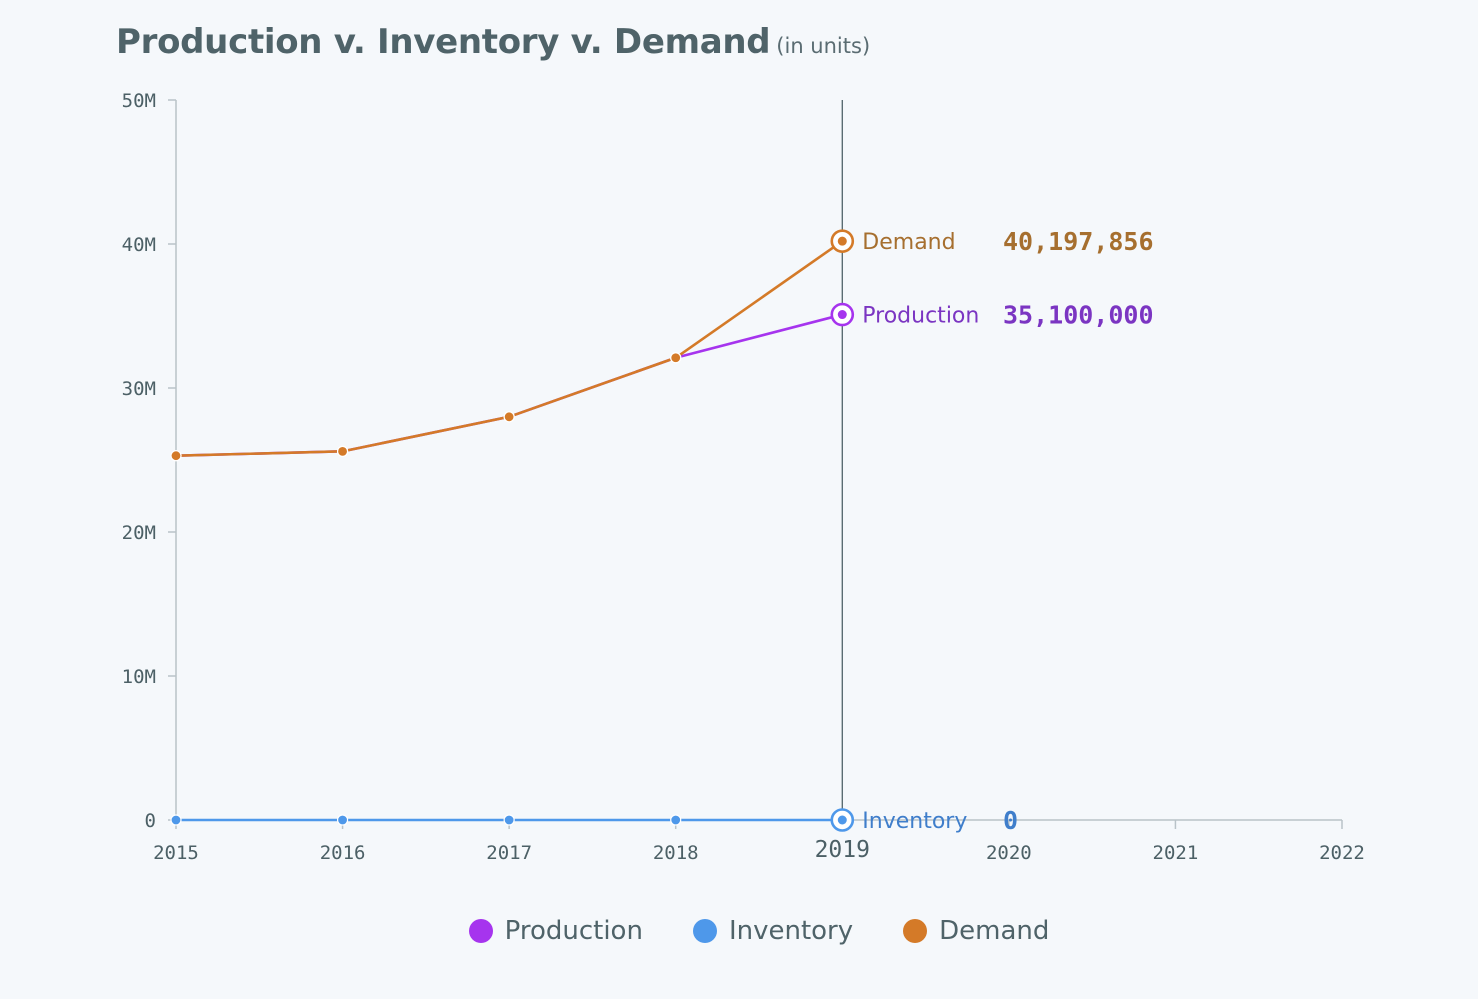  I want to click on end-label-value: 35,100,000, so click(1078, 315).